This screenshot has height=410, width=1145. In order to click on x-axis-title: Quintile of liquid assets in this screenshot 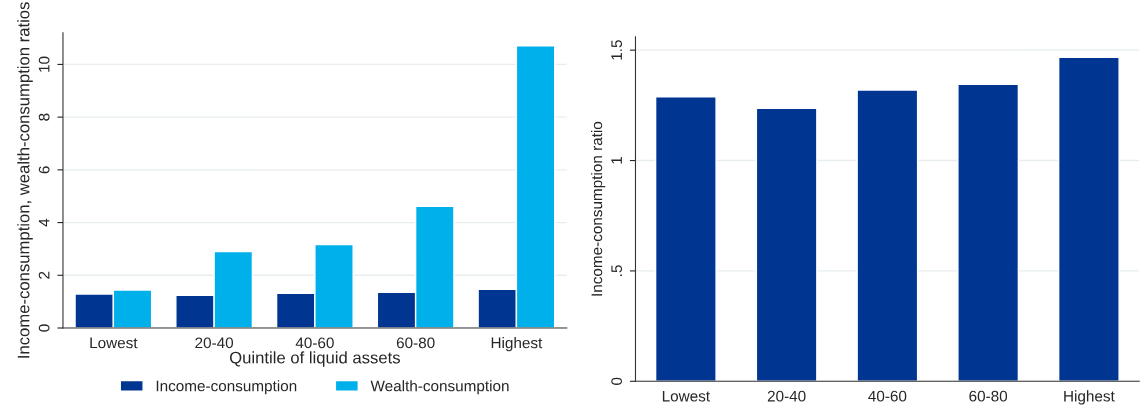, I will do `click(314, 359)`.